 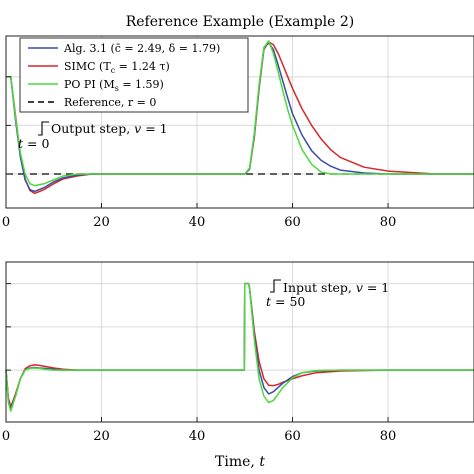 I want to click on top-xtick-label-20: 20, so click(x=101, y=222).